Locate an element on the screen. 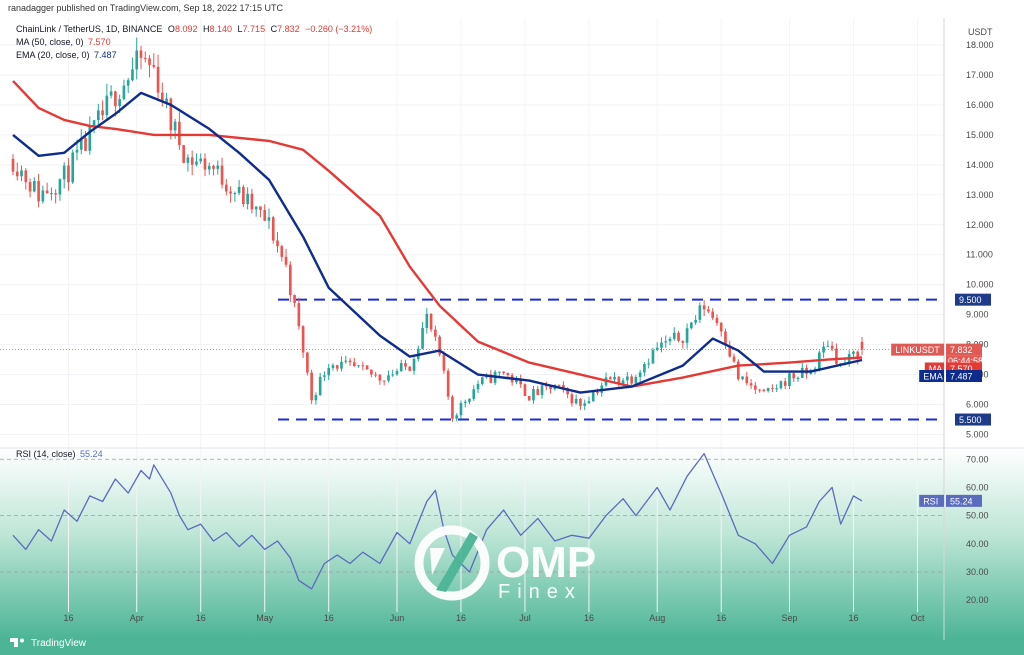 The width and height of the screenshot is (1024, 655). time-axis-label: Aug is located at coordinates (657, 618).